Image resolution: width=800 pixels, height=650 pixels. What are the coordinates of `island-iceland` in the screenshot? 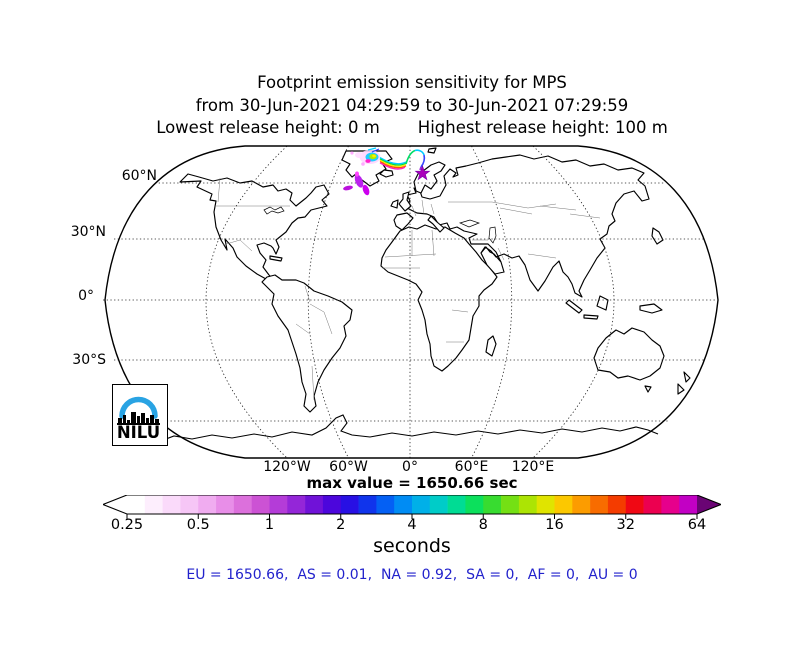 It's located at (386, 173).